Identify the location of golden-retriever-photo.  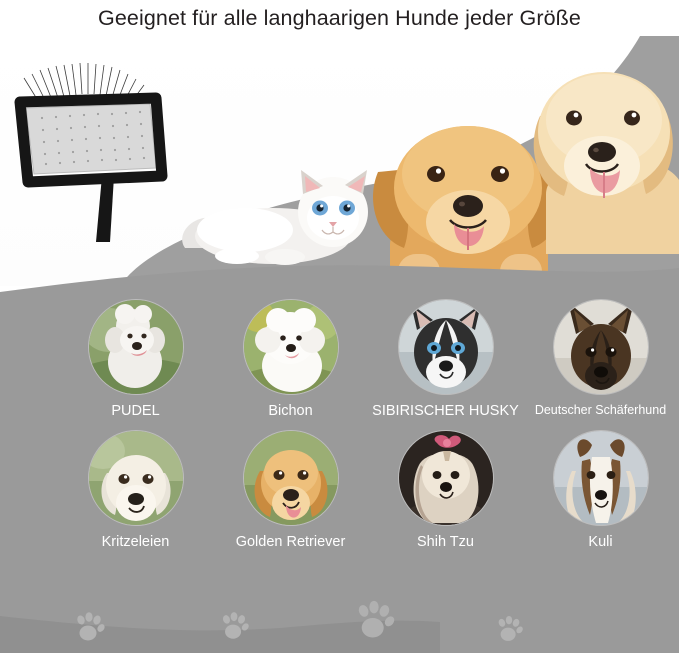
(290, 478).